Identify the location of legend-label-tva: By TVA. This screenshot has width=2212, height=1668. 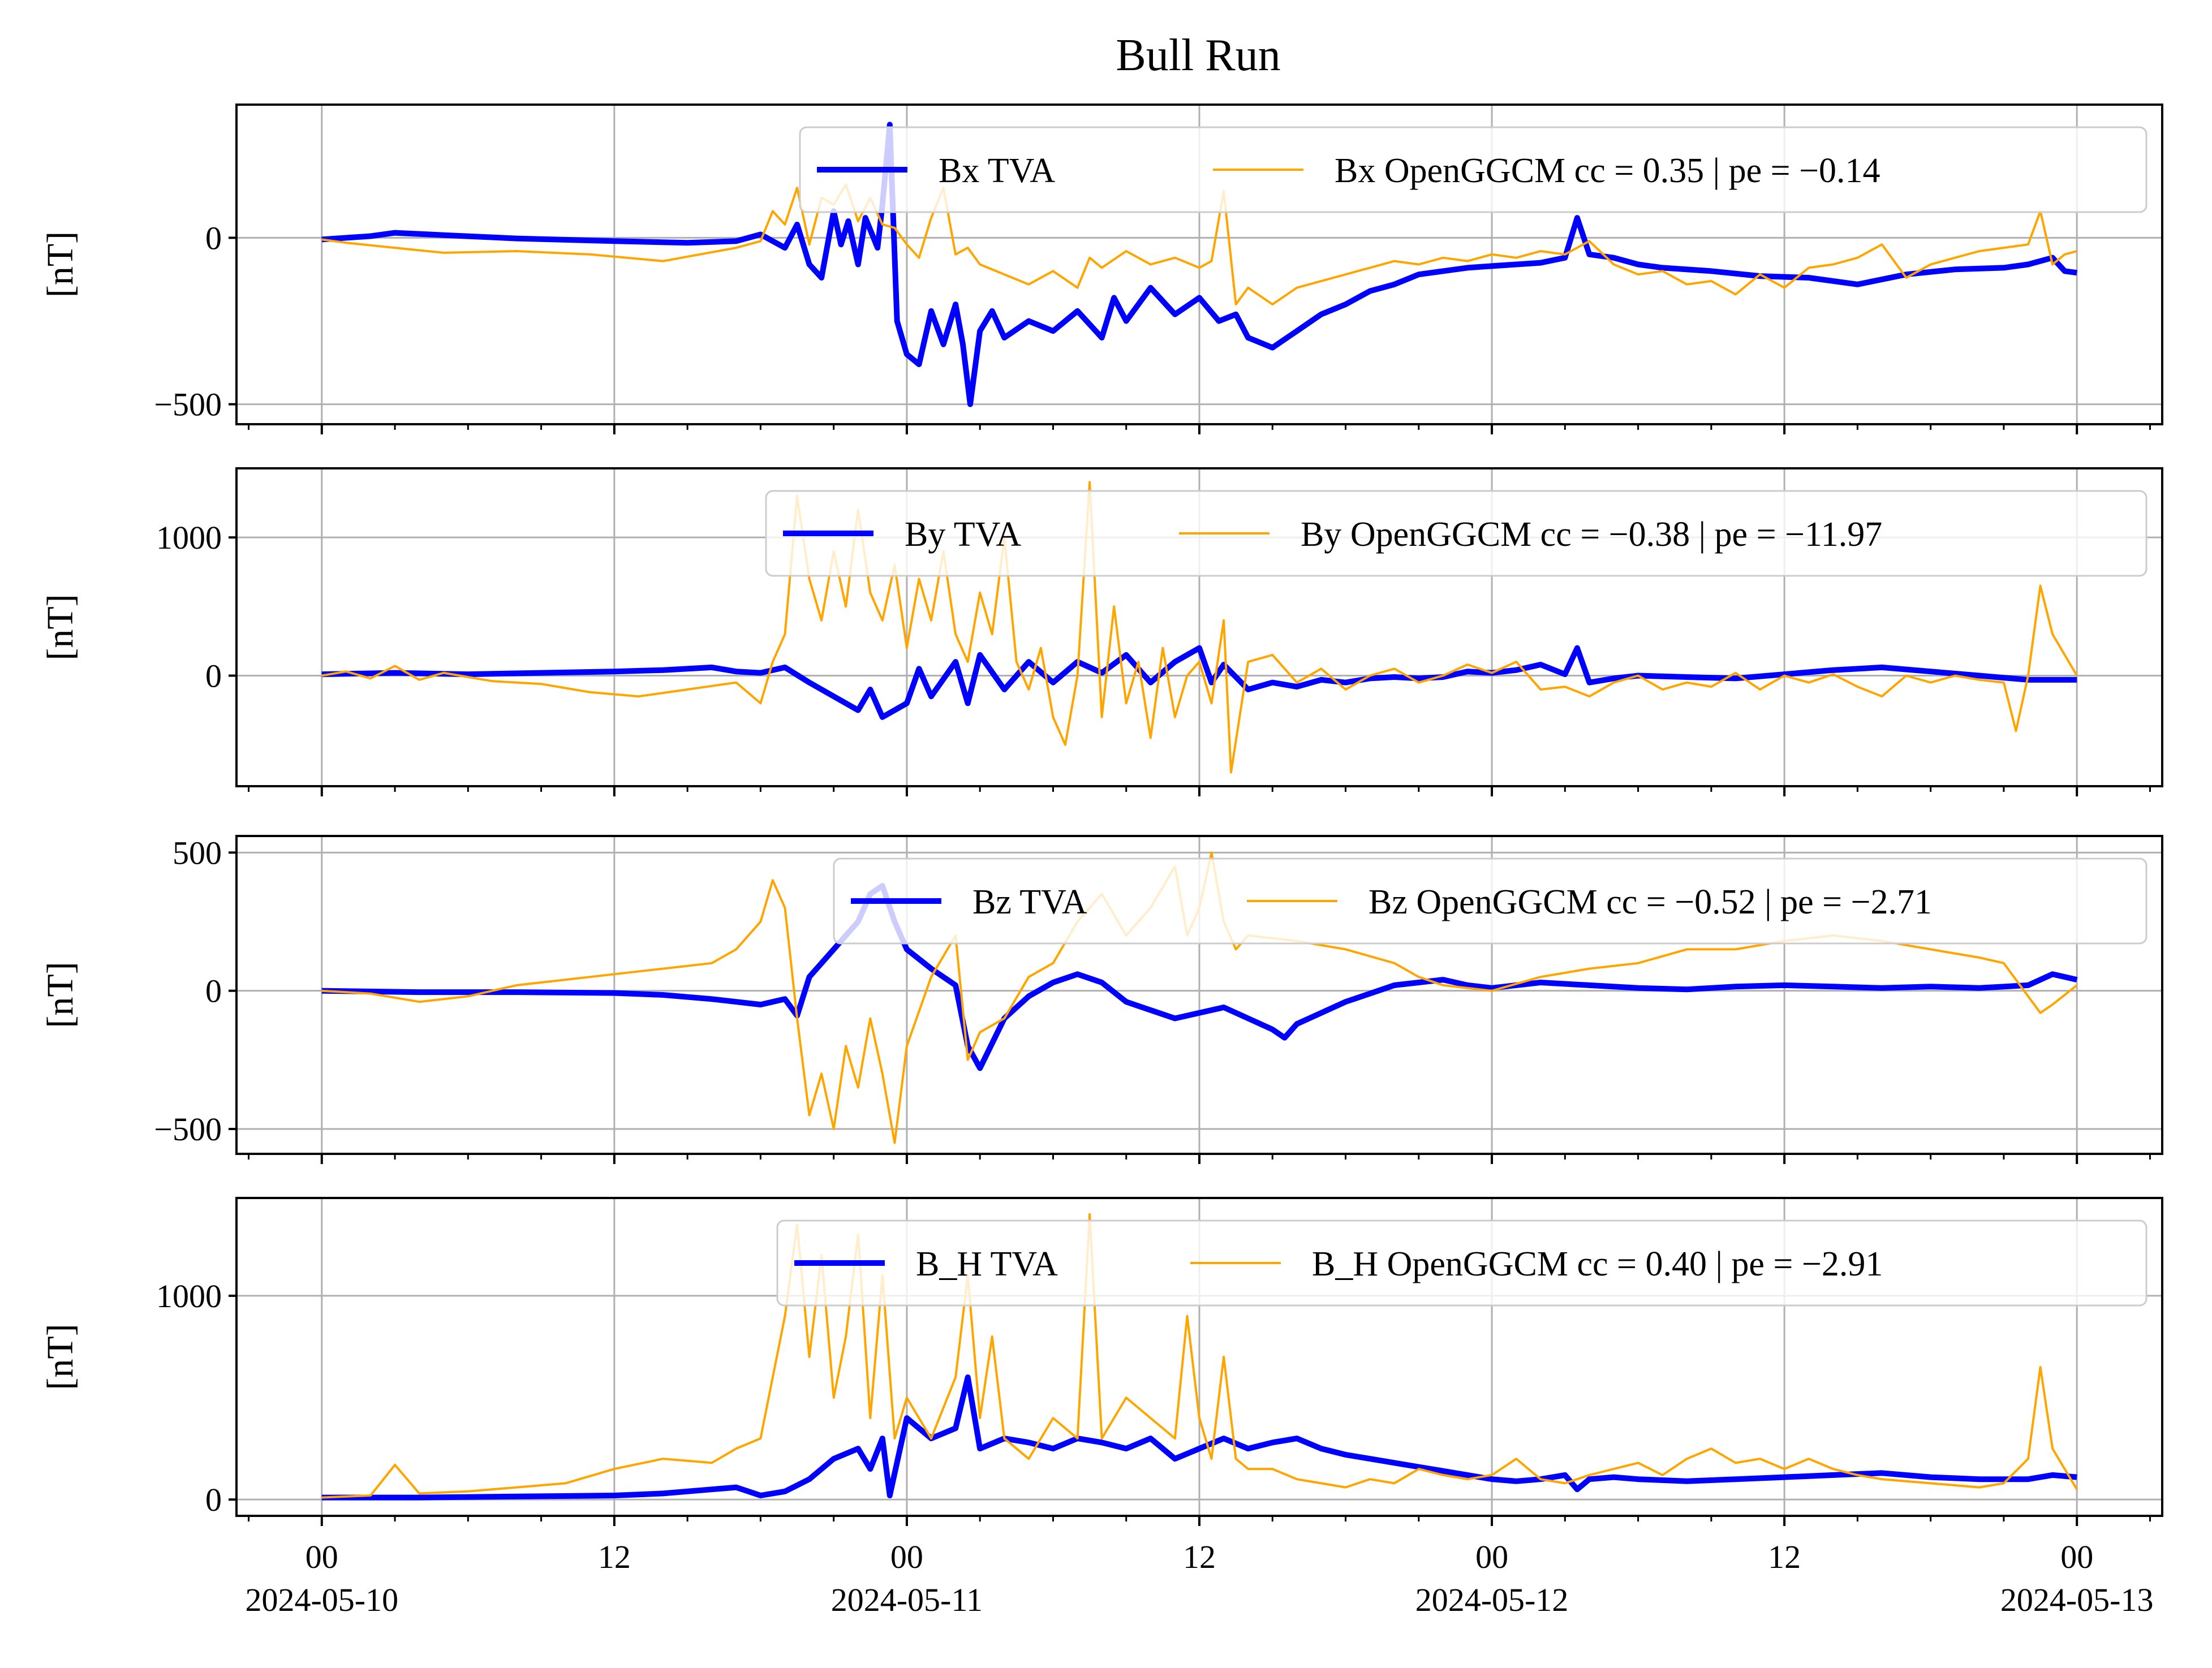
(963, 534).